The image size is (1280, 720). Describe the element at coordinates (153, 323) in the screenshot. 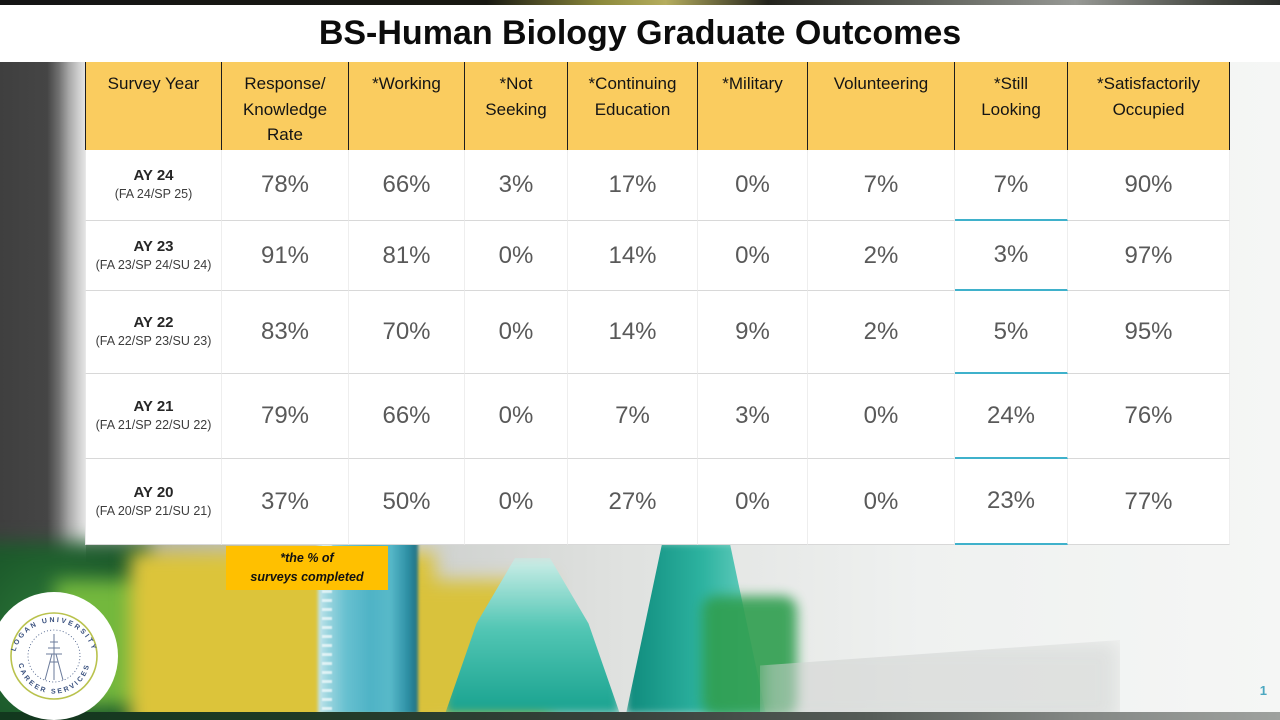

I see `year-label: AY 22` at that location.